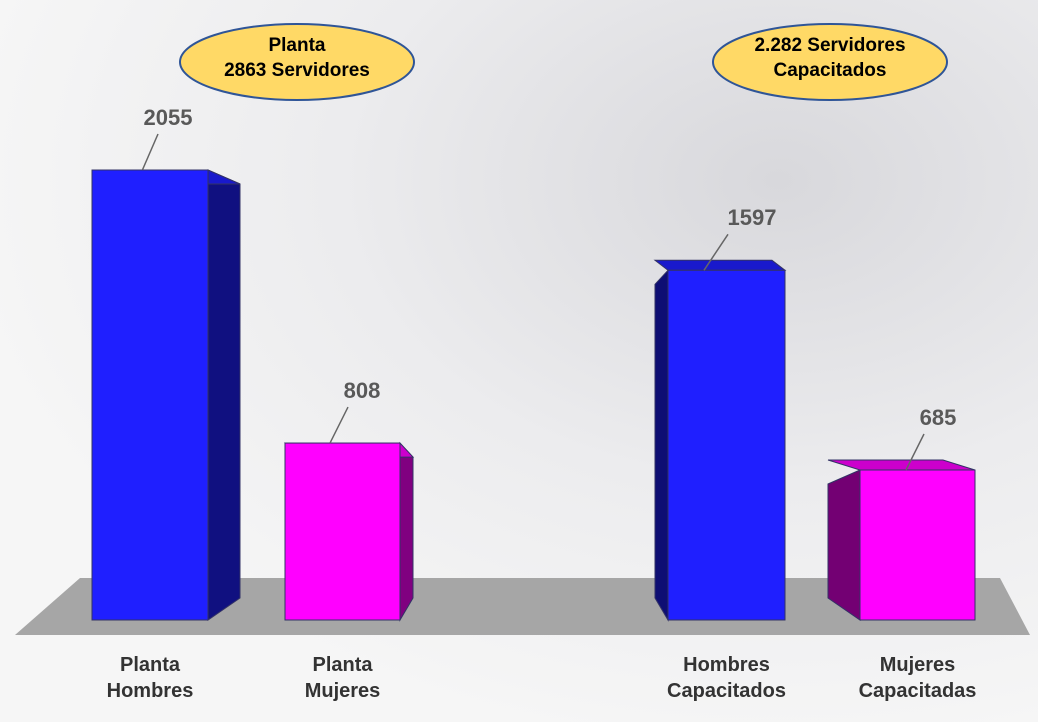 The image size is (1038, 722). Describe the element at coordinates (752, 218) in the screenshot. I see `value-label: 1597` at that location.